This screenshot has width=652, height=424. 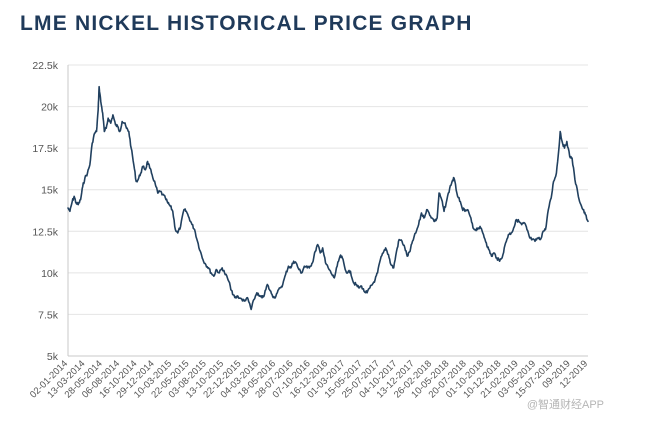 I want to click on y-tick-labels: 5k 7.5k 10k 12.5k 15k 17.5k 20k 22.5k, so click(x=45, y=211).